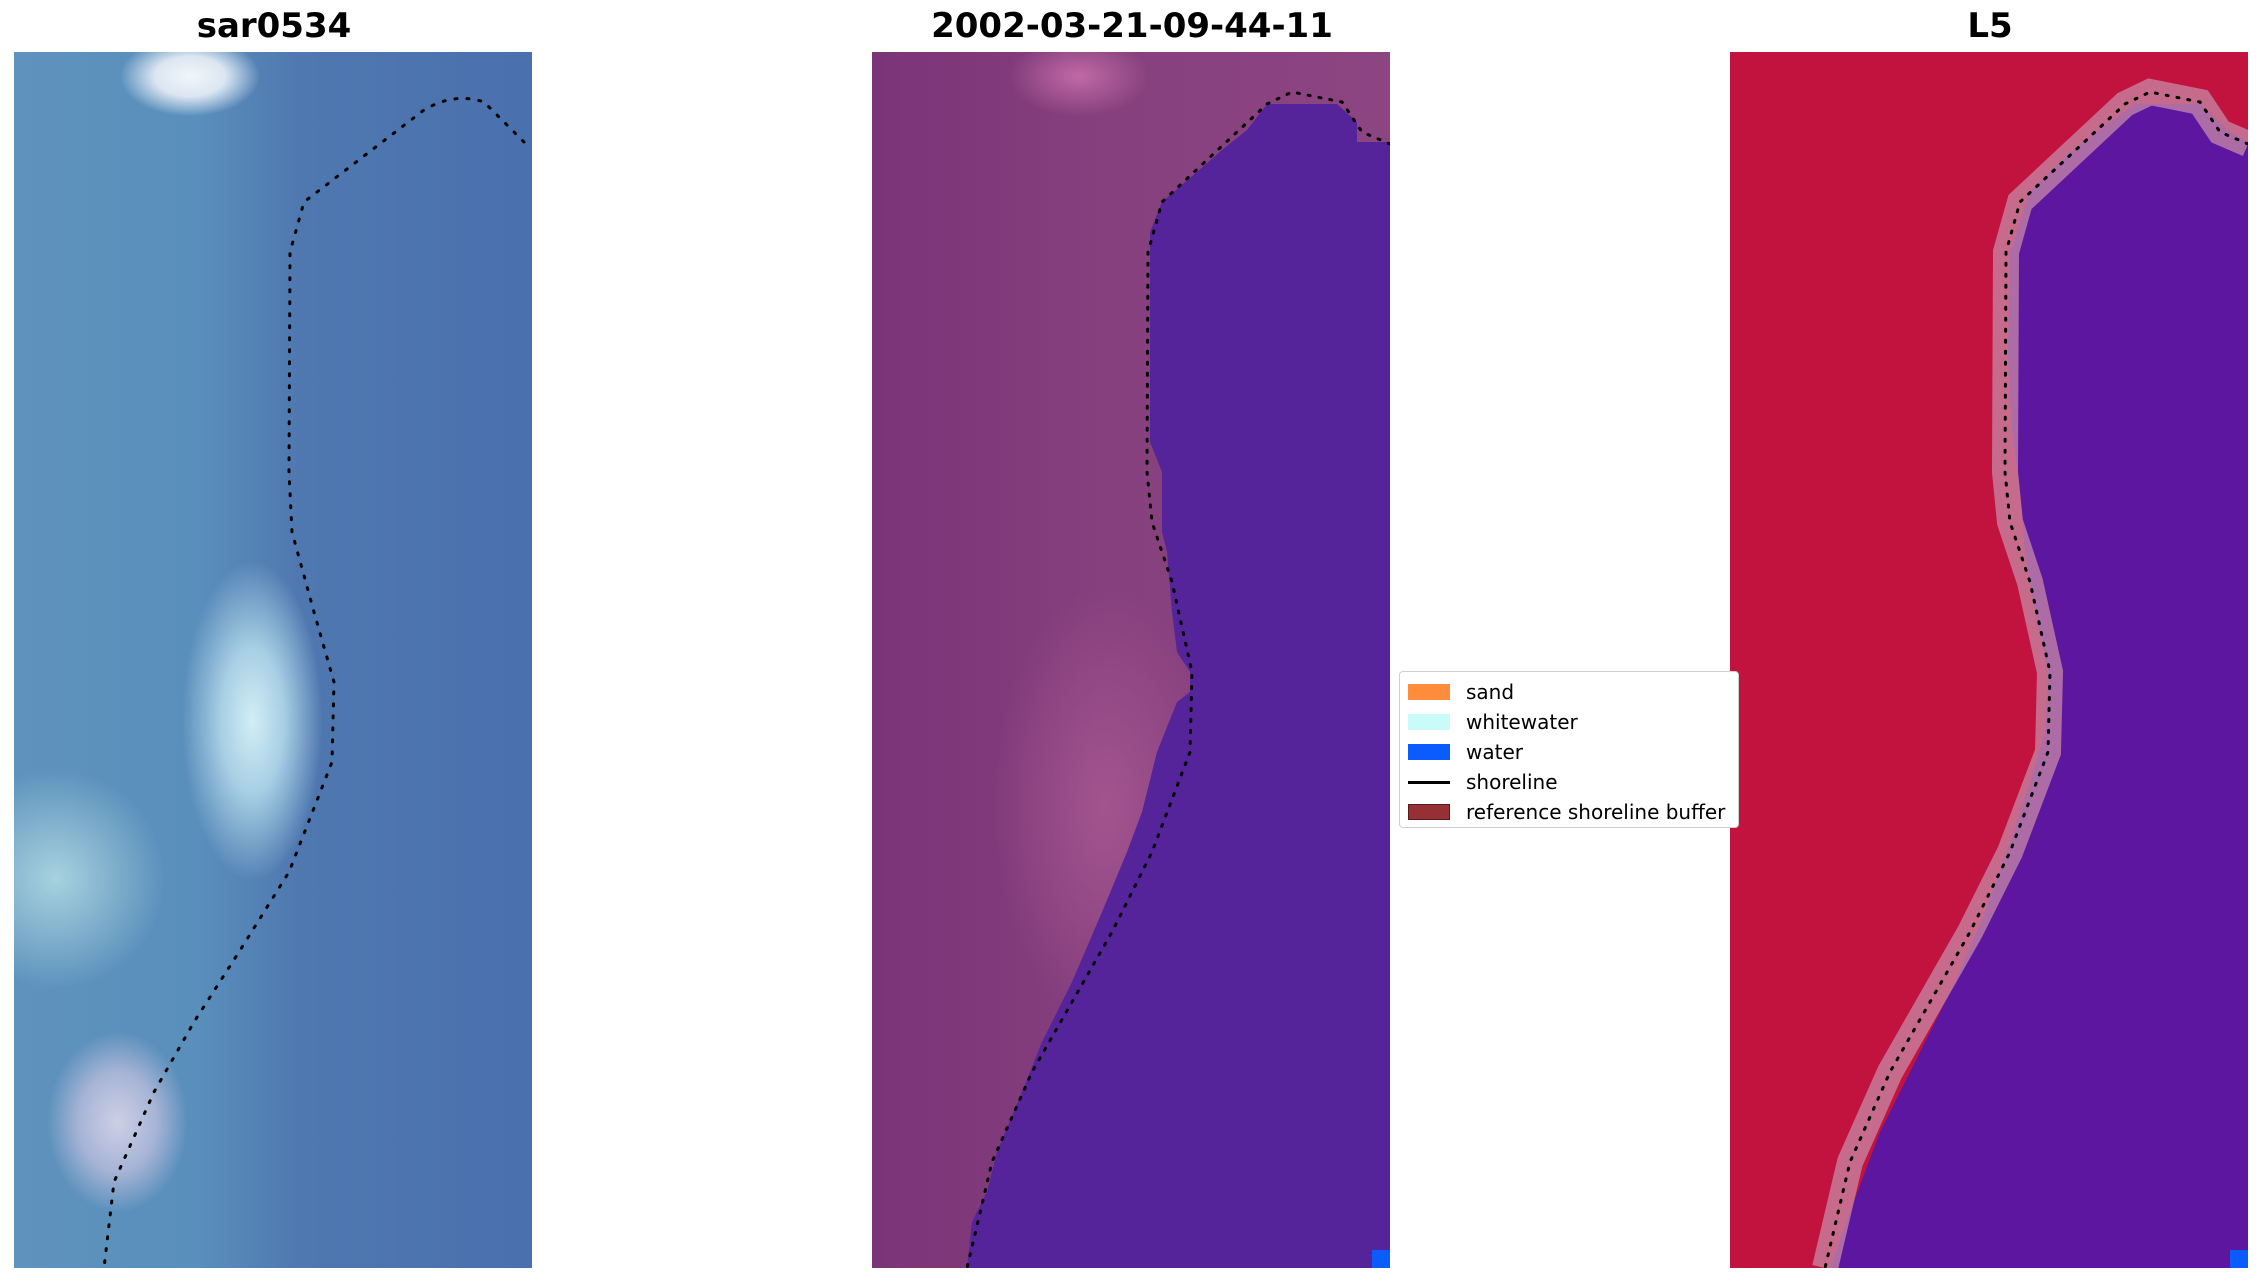 The image size is (2260, 1283). I want to click on panel-title-l5: L5, so click(1990, 26).